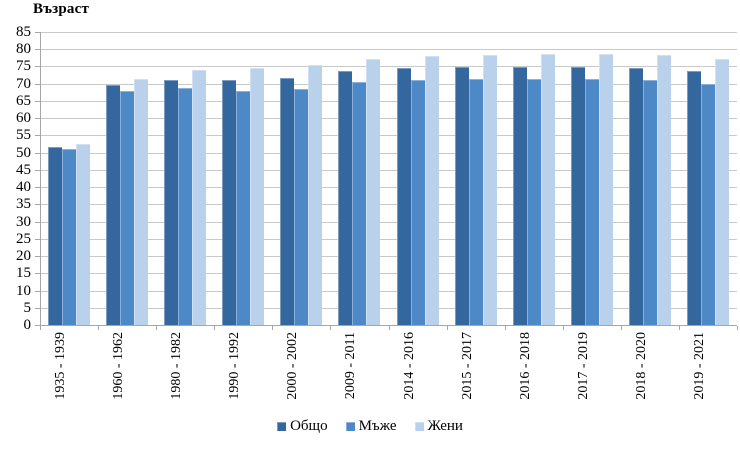  I want to click on bar-мъже-1990-1992, so click(243, 207).